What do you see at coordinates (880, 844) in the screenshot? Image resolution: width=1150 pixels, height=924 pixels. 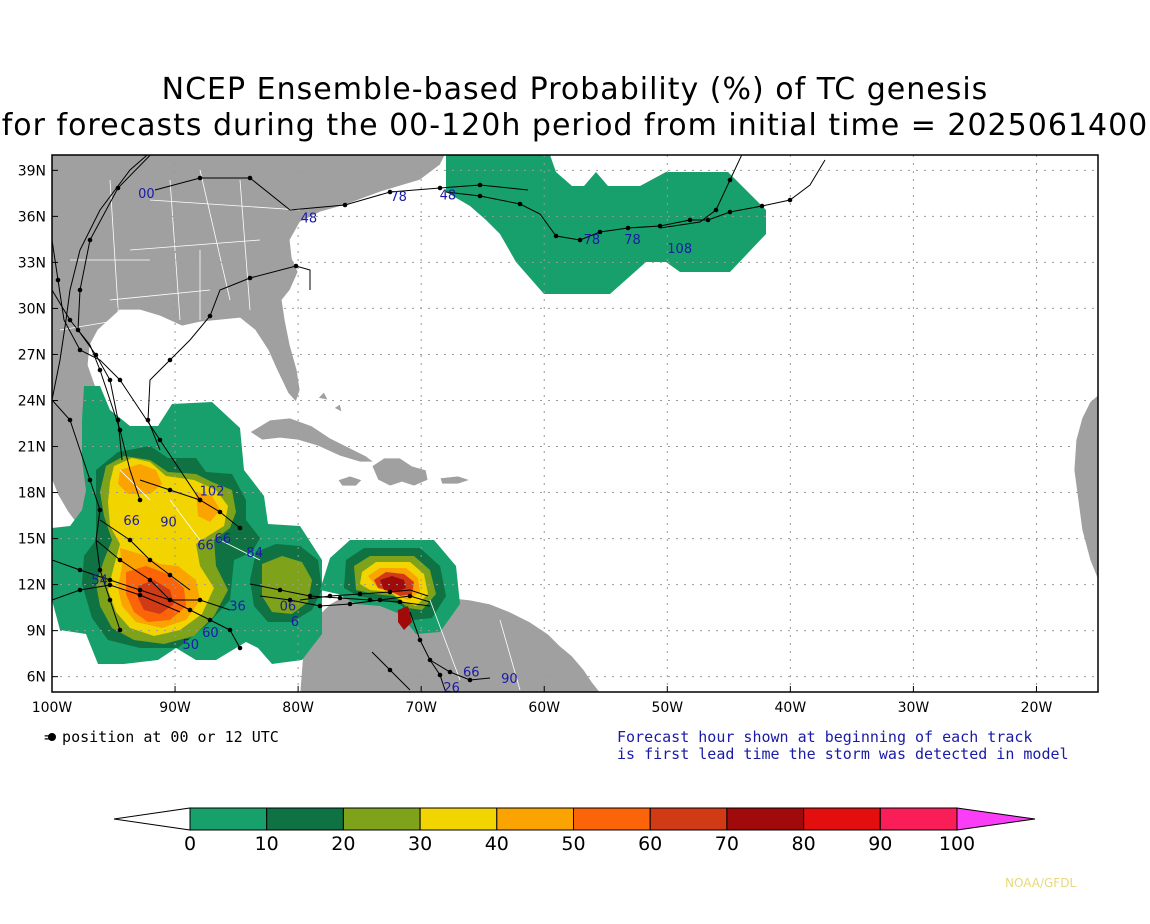 I see `colorbar-label: 90` at bounding box center [880, 844].